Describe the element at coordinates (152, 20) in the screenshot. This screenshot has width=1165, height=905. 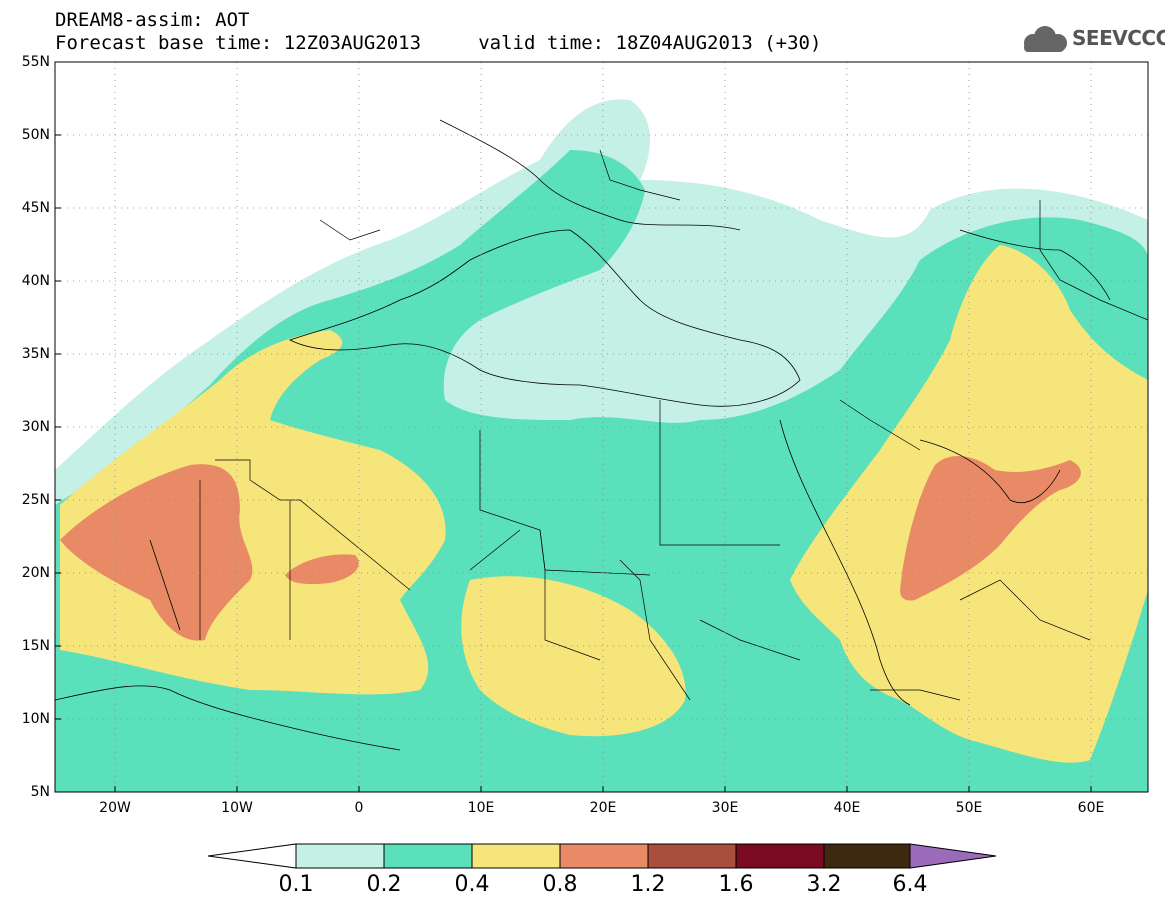
I see `chart-title: DREAM8-assim: AOT` at that location.